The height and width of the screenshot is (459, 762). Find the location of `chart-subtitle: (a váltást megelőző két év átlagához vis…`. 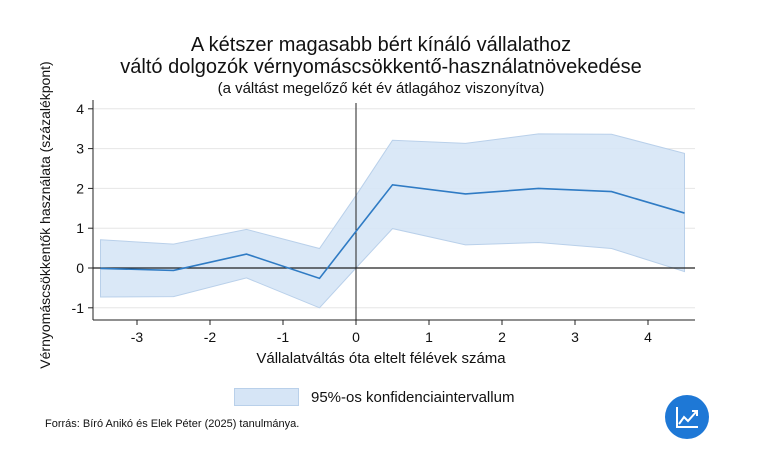

chart-subtitle: (a váltást megelőző két év átlagához vis… is located at coordinates (381, 88).